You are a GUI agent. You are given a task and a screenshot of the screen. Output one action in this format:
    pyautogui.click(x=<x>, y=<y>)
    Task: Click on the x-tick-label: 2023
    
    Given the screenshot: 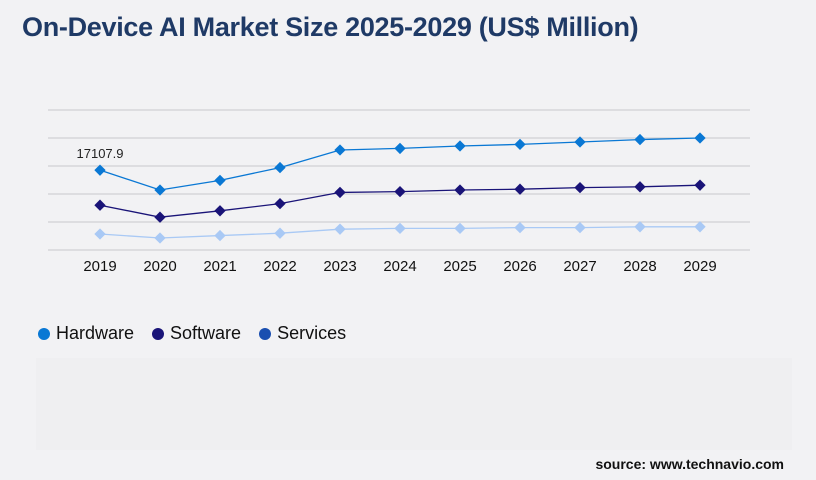 What is the action you would take?
    pyautogui.click(x=339, y=266)
    